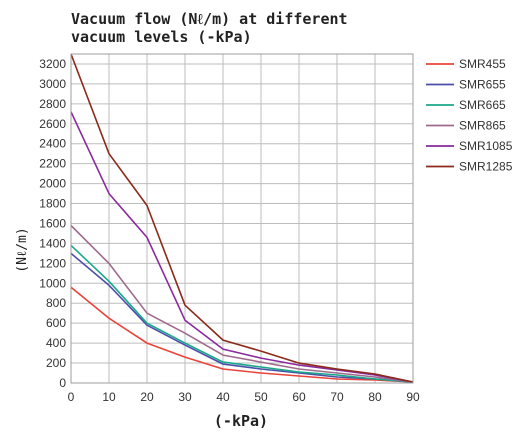 This screenshot has width=519, height=437. Describe the element at coordinates (52, 104) in the screenshot. I see `y-tick-label: 2800` at that location.